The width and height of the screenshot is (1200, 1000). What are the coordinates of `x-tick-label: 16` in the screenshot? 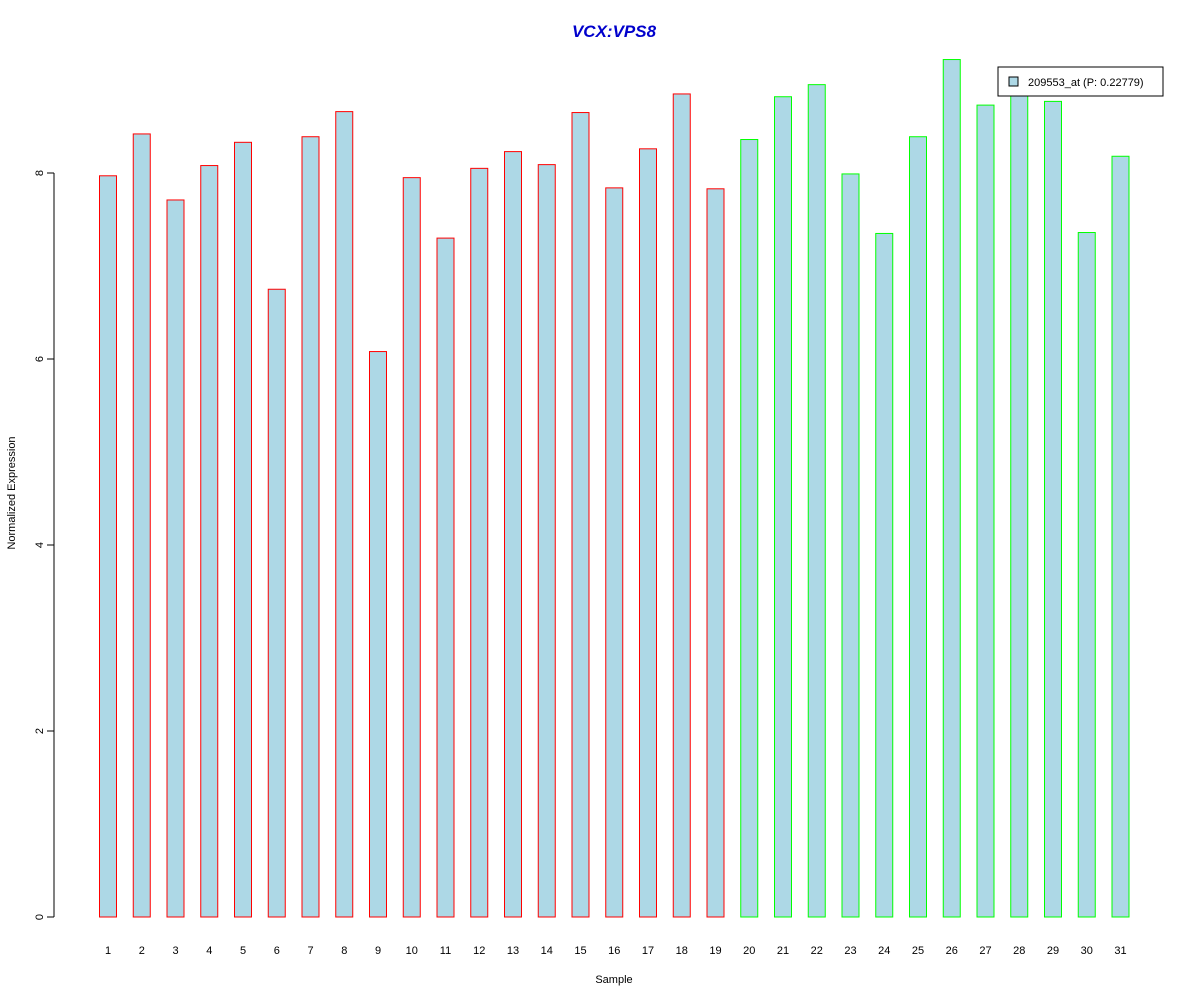 It's located at (614, 951).